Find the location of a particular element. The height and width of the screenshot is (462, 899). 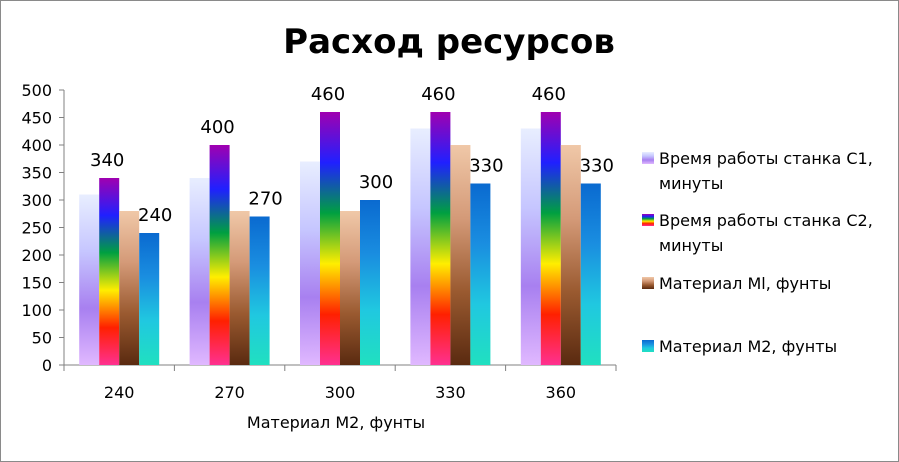

data-label: 300 is located at coordinates (376, 182).